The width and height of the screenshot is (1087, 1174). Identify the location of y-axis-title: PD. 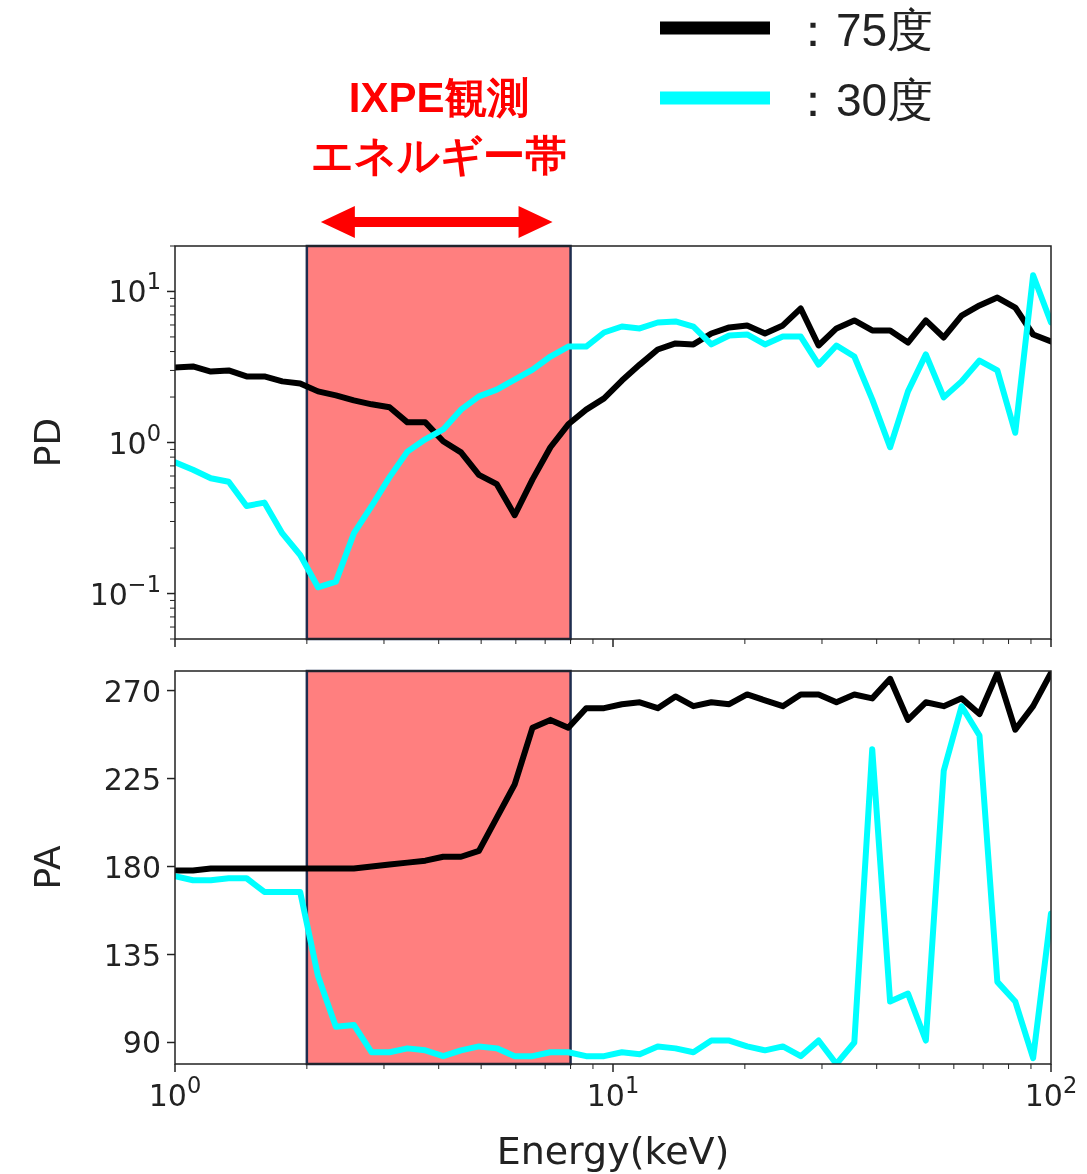
(47, 442).